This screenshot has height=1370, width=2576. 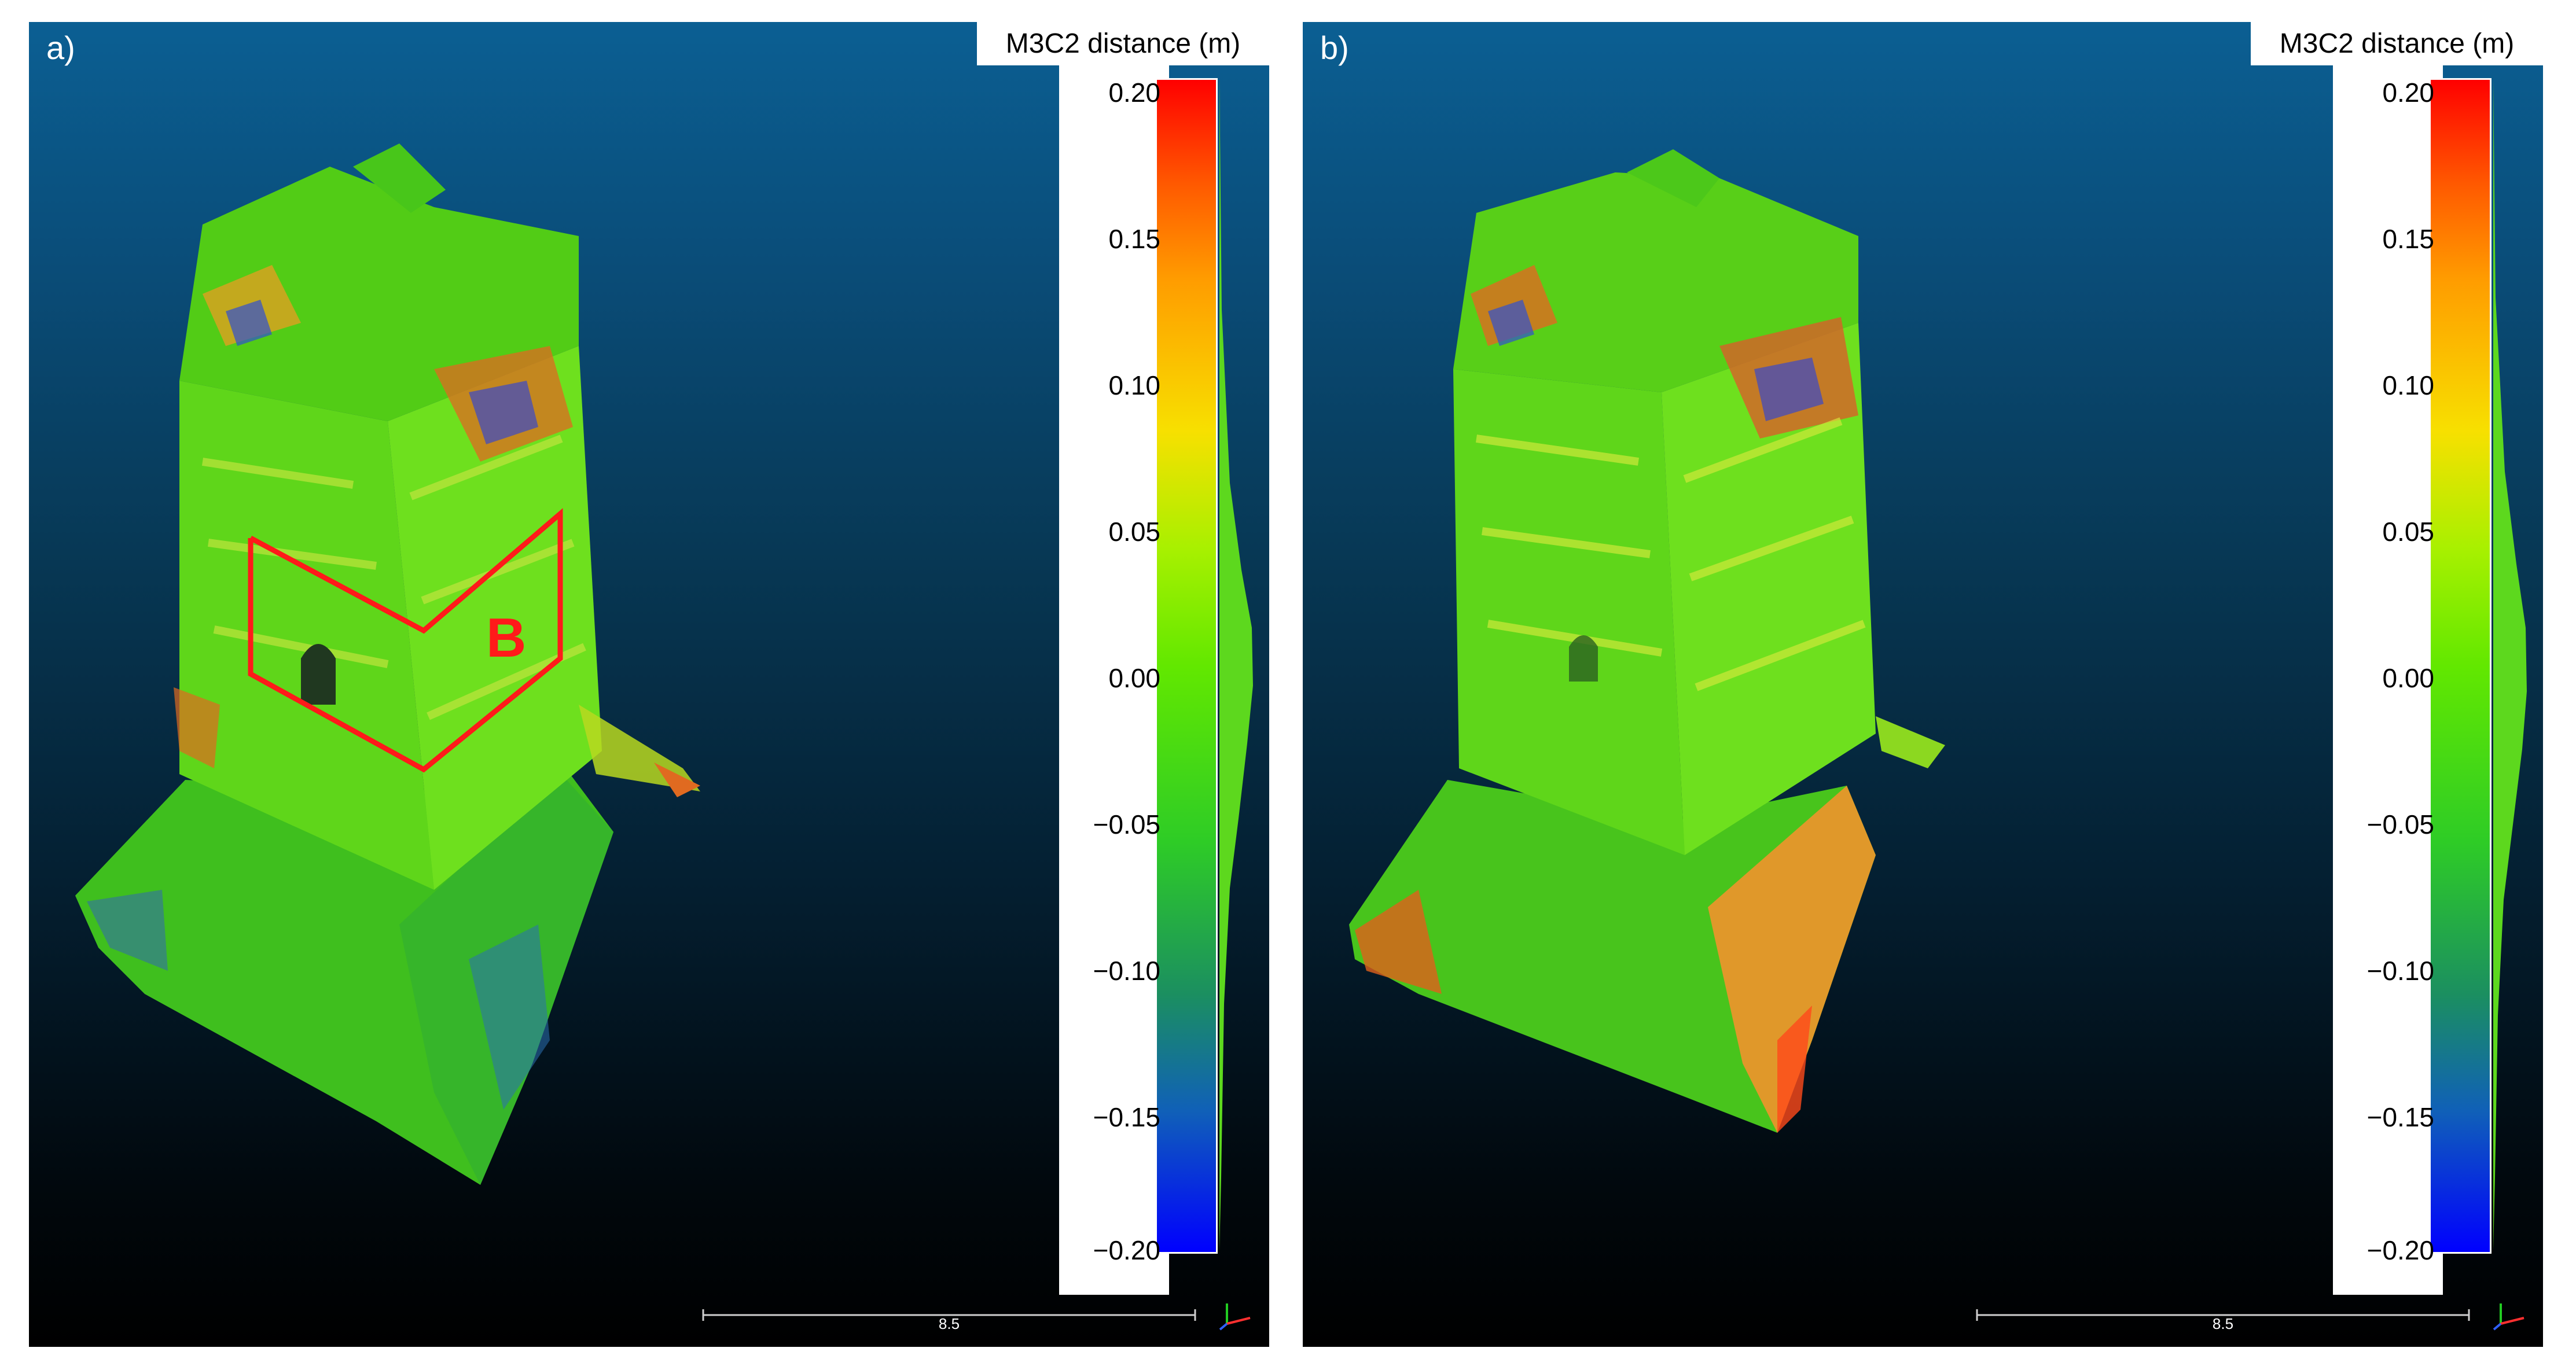 I want to click on panel-a-label: a), so click(x=60, y=48).